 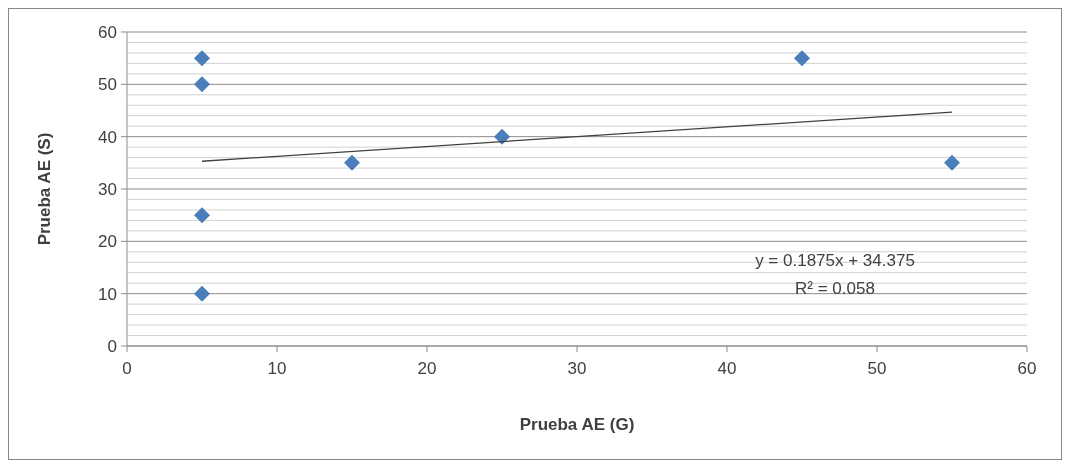 I want to click on x-tick-label: 10, so click(x=277, y=368).